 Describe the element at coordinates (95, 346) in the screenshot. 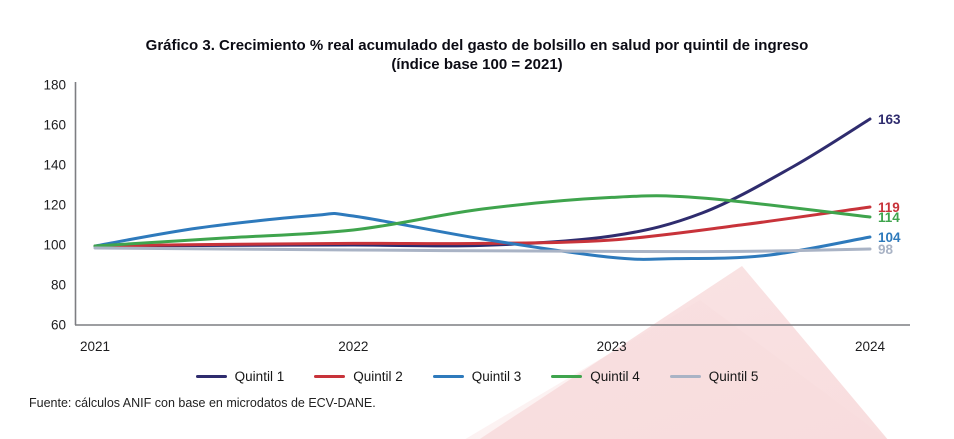

I see `x-tick-label: 2021` at that location.